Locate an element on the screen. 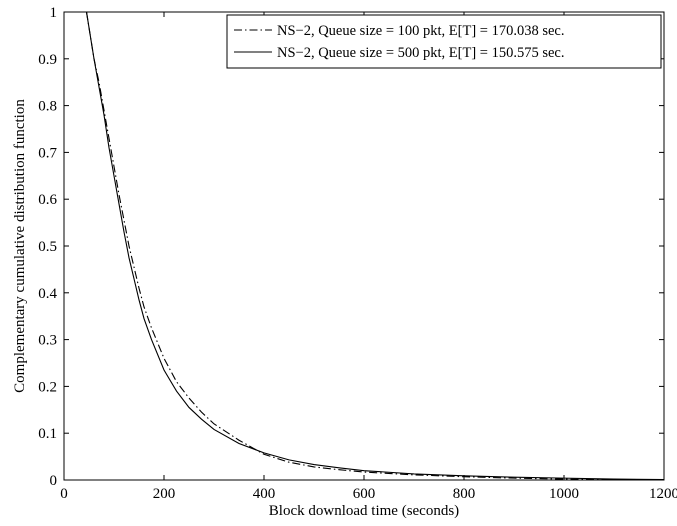  x-tick-label: 800 is located at coordinates (464, 494).